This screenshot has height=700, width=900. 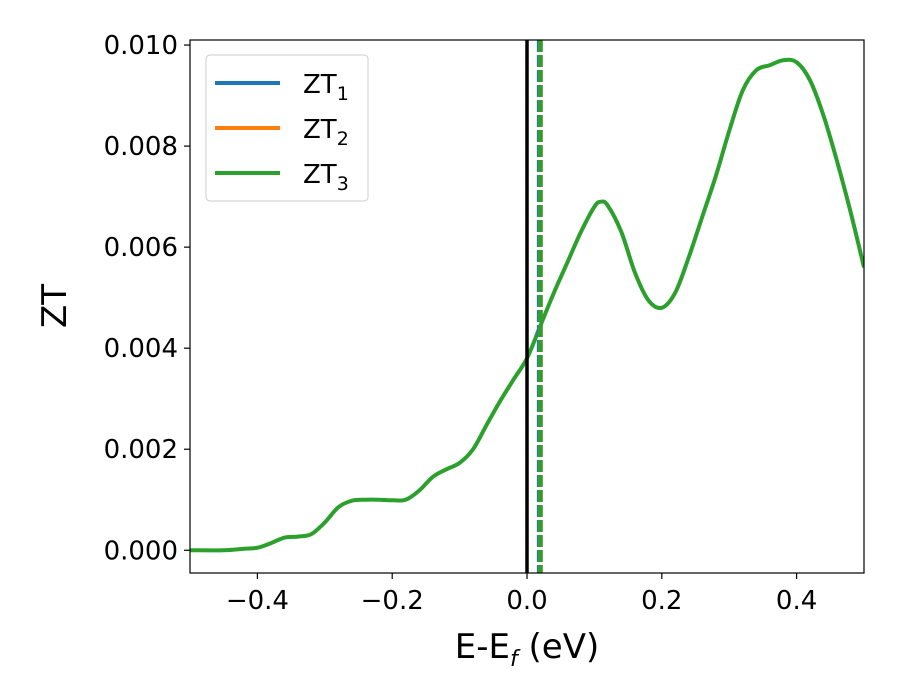 What do you see at coordinates (392, 601) in the screenshot?
I see `x-tick-label: −0.2` at bounding box center [392, 601].